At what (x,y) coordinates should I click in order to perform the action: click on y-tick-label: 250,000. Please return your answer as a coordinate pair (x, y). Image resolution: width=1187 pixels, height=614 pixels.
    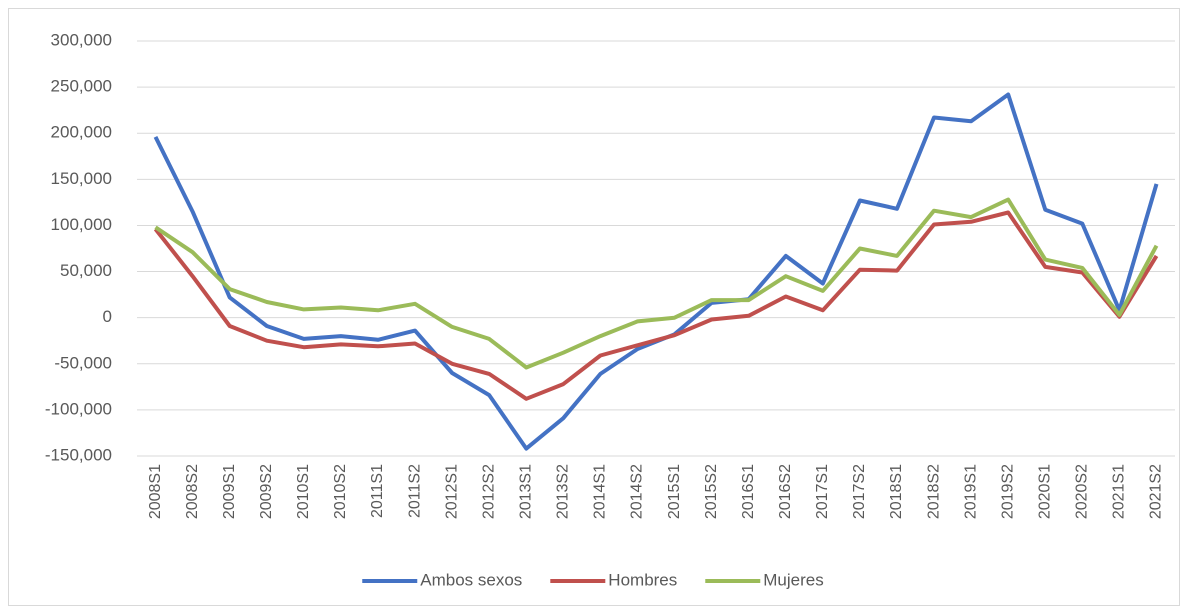
    Looking at the image, I should click on (81, 86).